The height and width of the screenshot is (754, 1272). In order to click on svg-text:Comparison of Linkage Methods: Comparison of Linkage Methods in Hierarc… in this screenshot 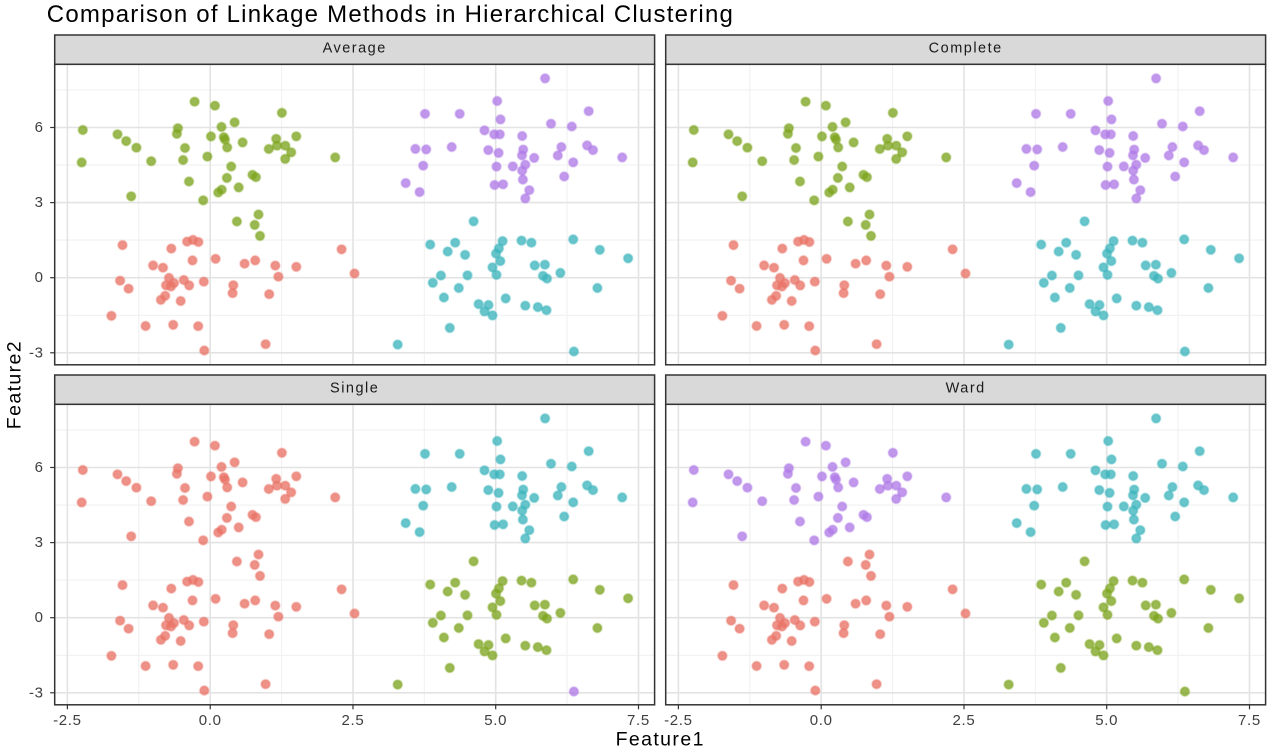, I will do `click(390, 14)`.